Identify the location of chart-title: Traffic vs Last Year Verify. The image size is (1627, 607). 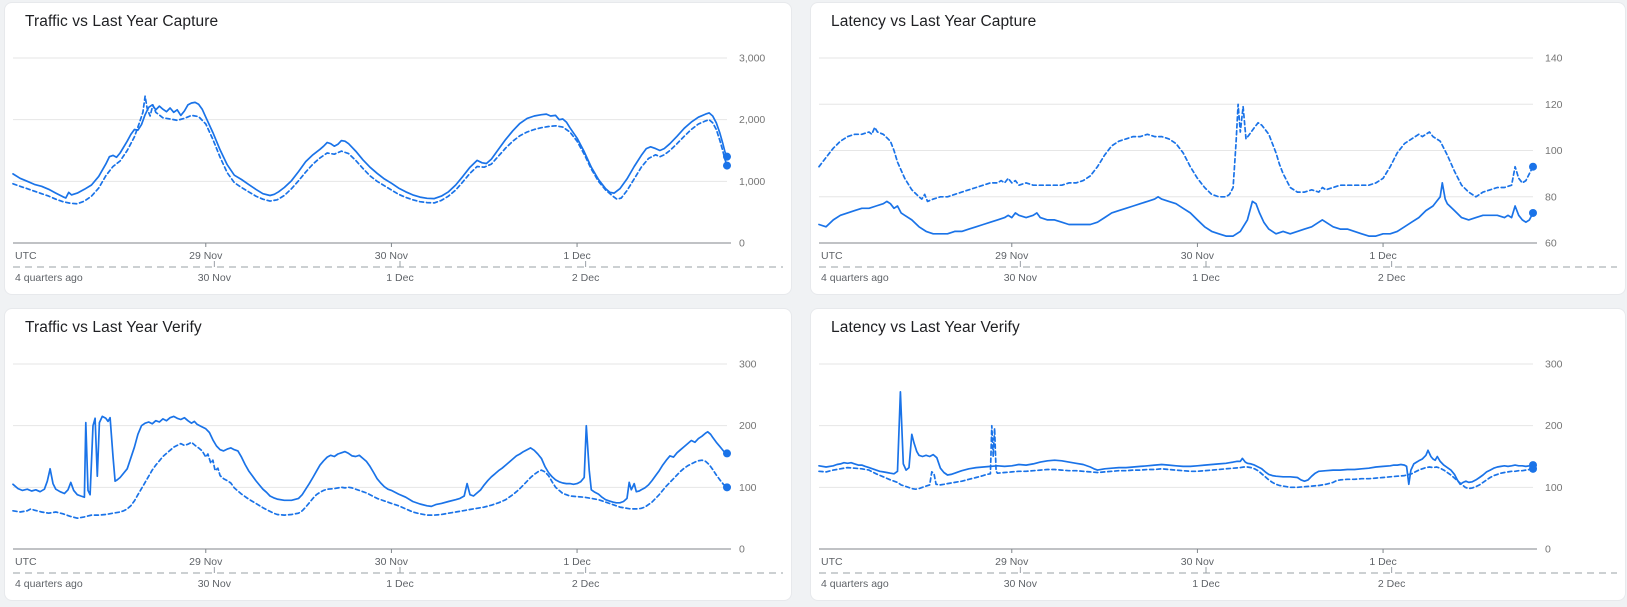
(113, 327).